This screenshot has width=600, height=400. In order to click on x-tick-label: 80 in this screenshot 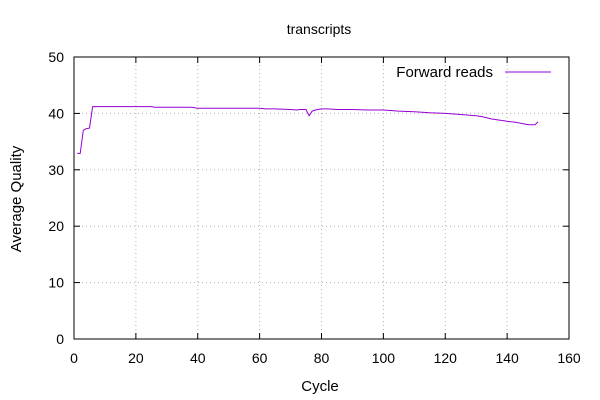, I will do `click(322, 358)`.